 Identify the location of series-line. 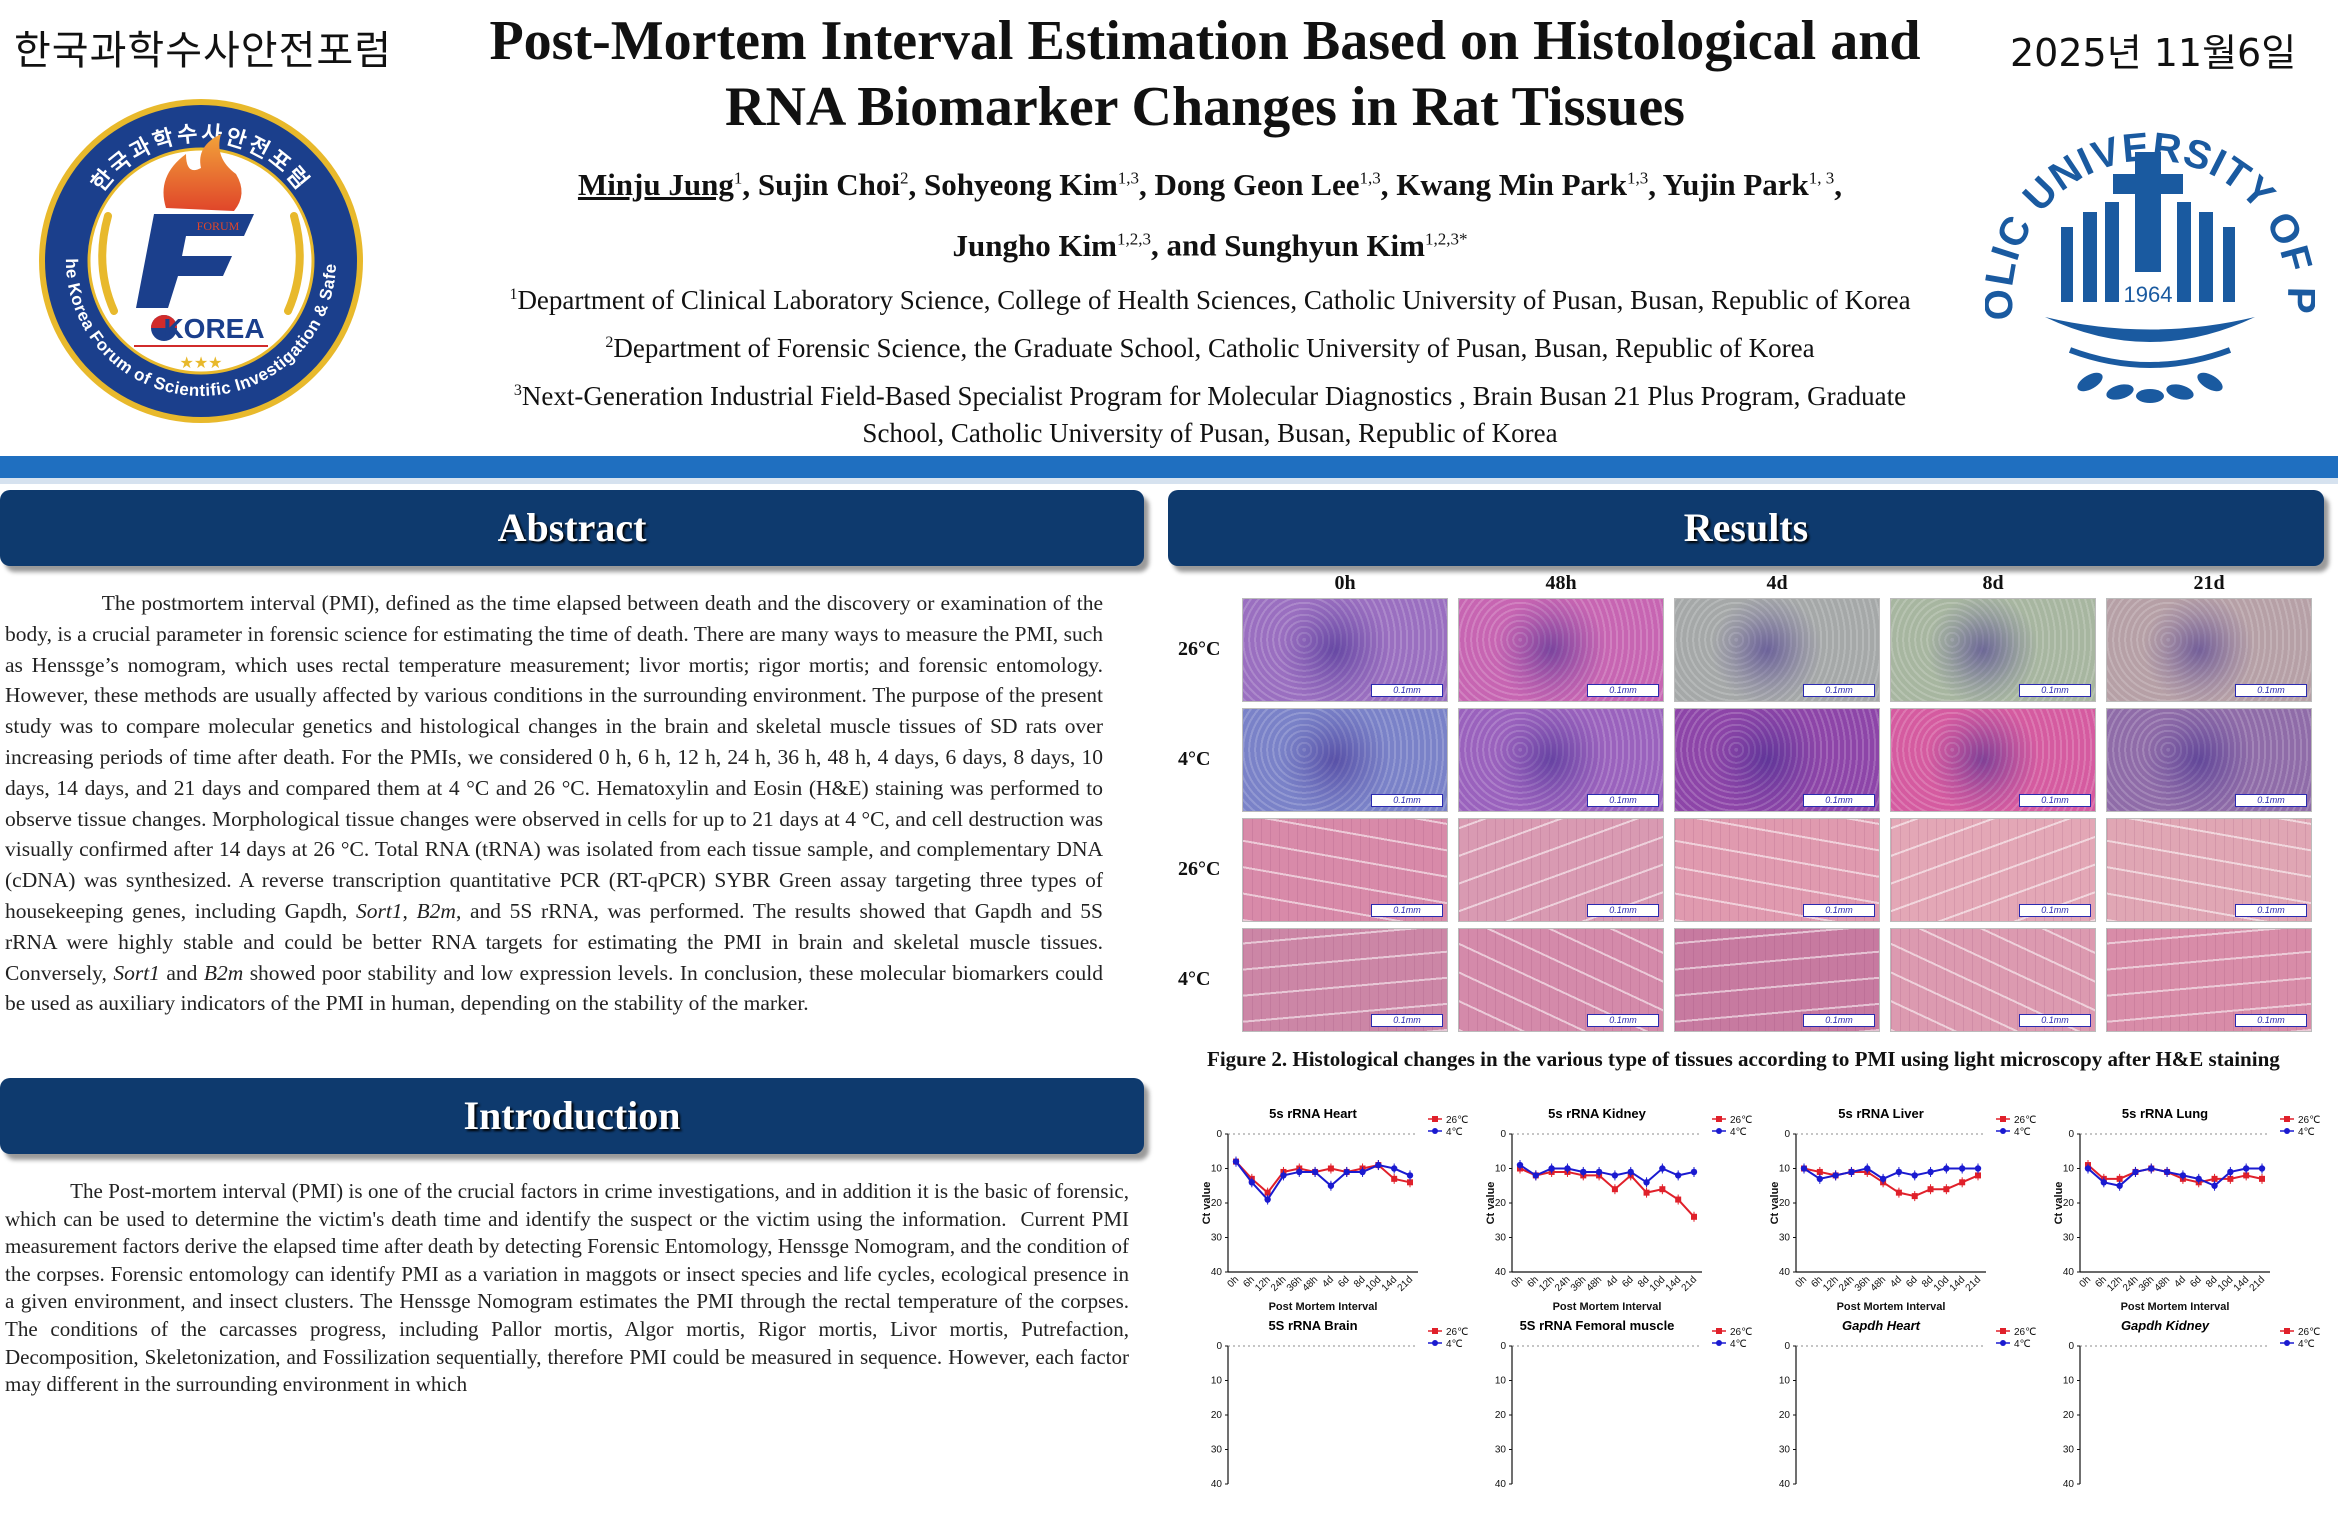
(1607, 1192).